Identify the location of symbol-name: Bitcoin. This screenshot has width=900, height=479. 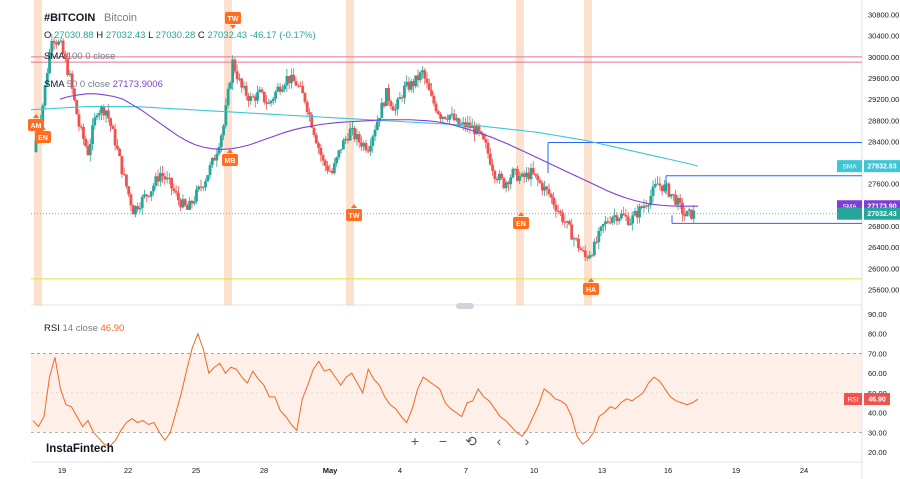
(120, 18).